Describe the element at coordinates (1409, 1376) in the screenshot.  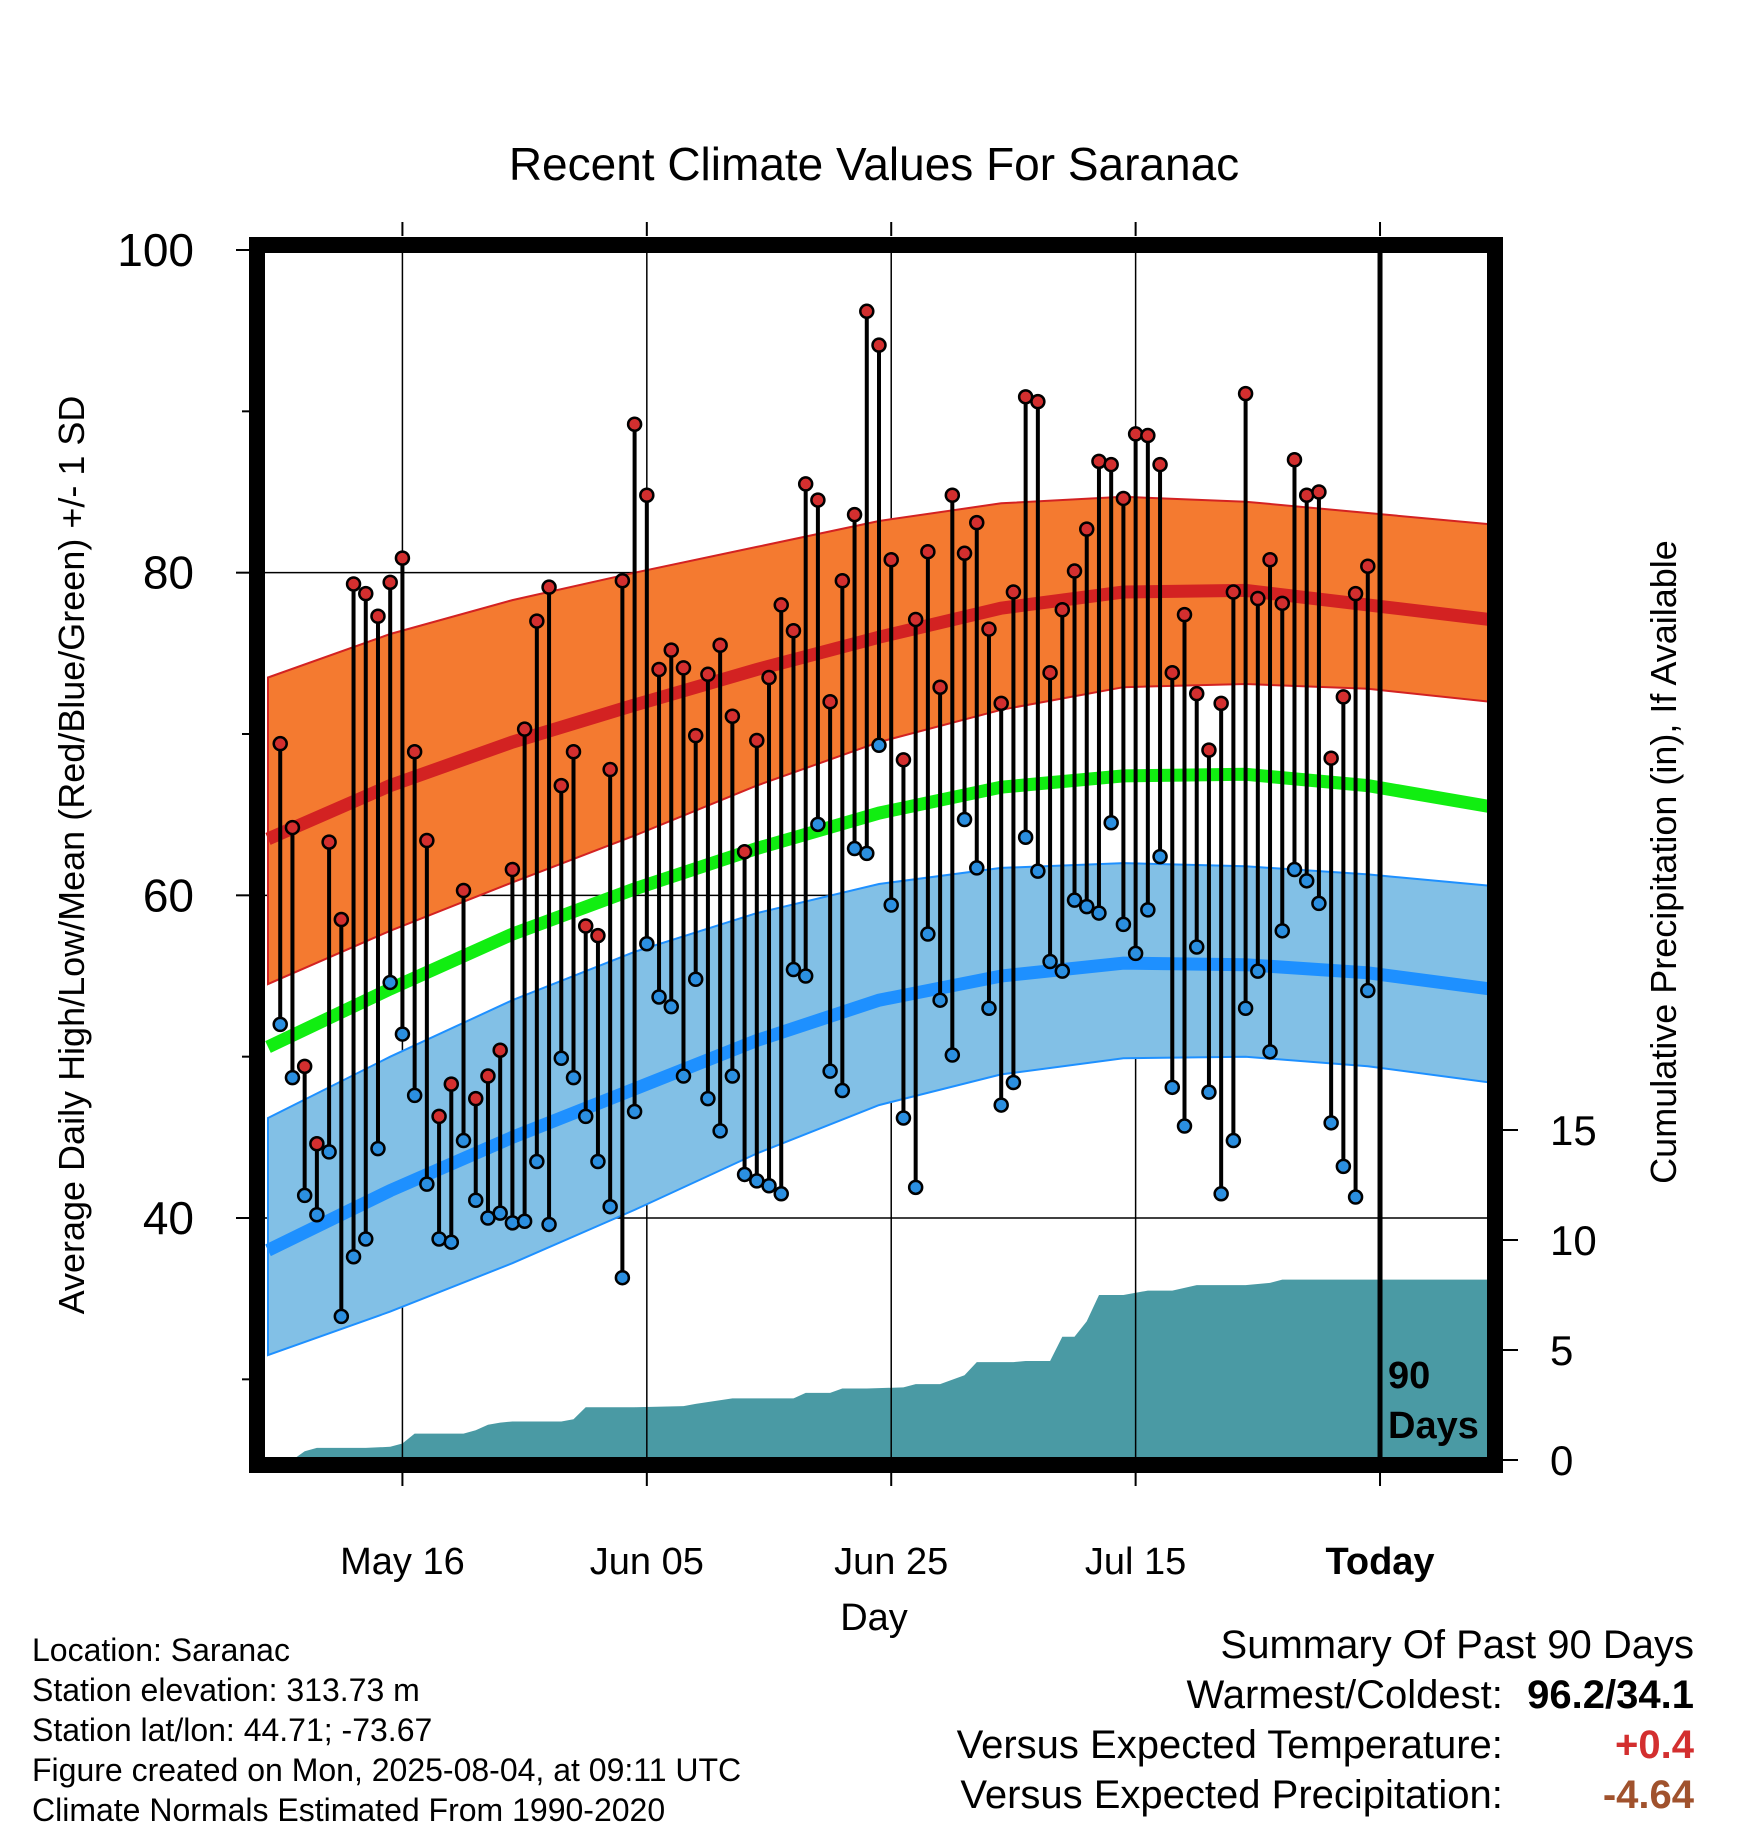
I see `today-days-label: 90` at that location.